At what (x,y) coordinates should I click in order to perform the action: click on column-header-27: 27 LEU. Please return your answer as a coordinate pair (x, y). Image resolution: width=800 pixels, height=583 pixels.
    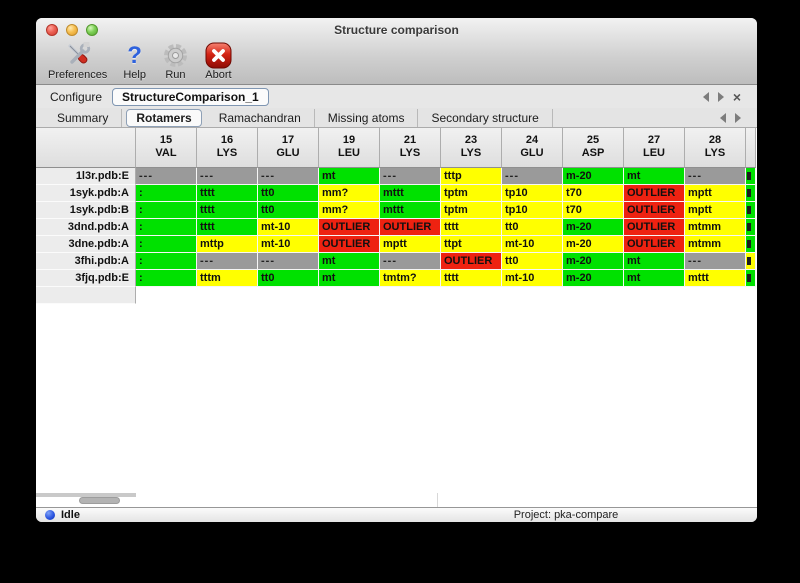
    Looking at the image, I should click on (654, 148).